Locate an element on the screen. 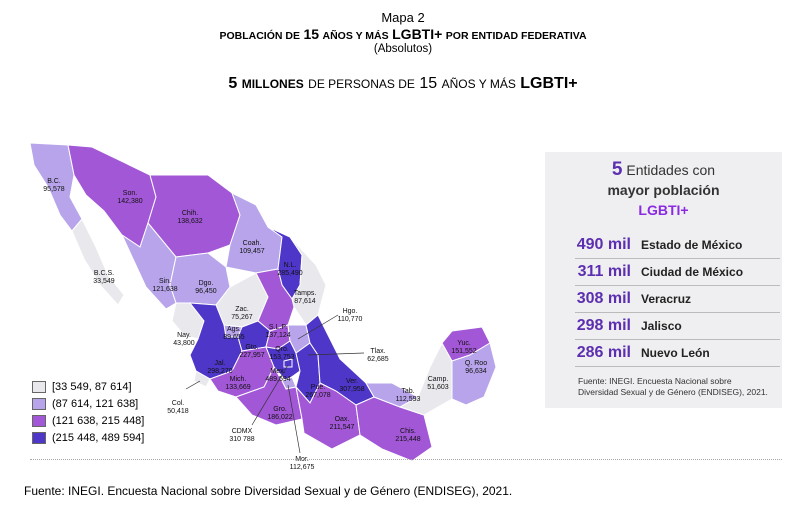  label-coah: Coah. 109,457 is located at coordinates (251, 247).